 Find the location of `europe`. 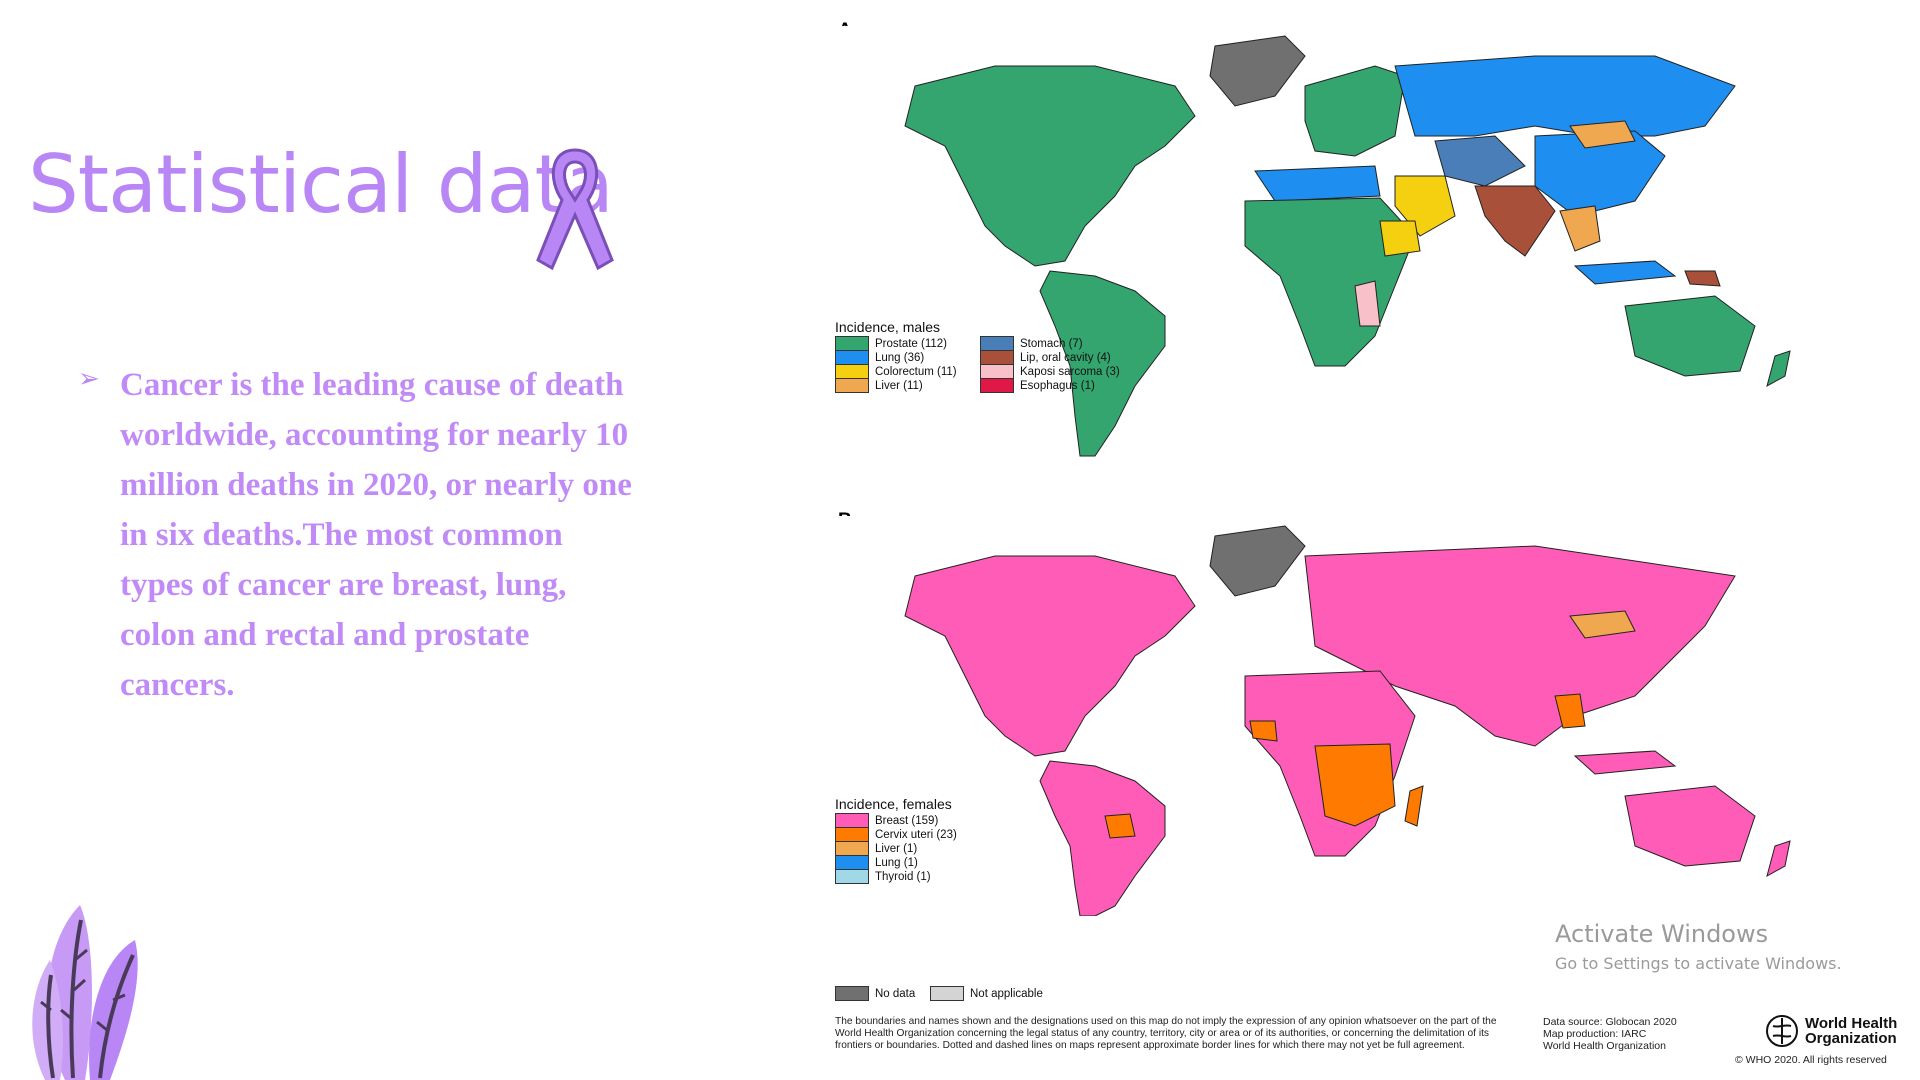

europe is located at coordinates (1355, 111).